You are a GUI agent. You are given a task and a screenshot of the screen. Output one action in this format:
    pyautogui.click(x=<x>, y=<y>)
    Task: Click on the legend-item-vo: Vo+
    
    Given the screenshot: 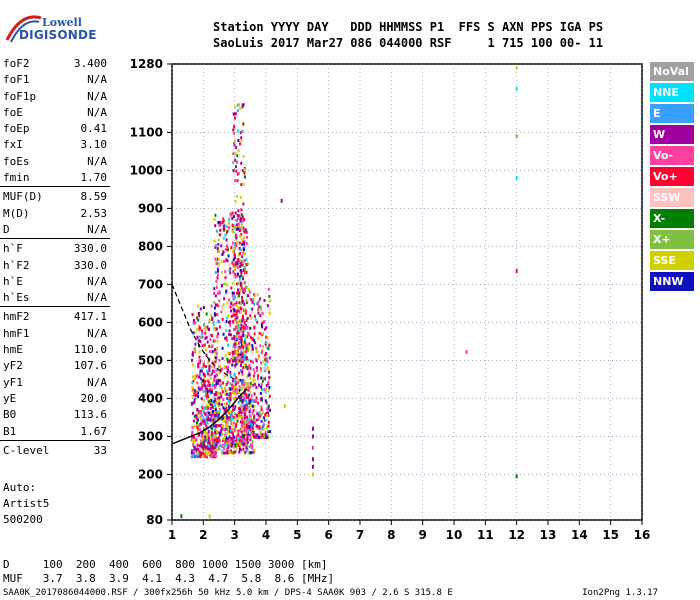 What is the action you would take?
    pyautogui.click(x=672, y=176)
    